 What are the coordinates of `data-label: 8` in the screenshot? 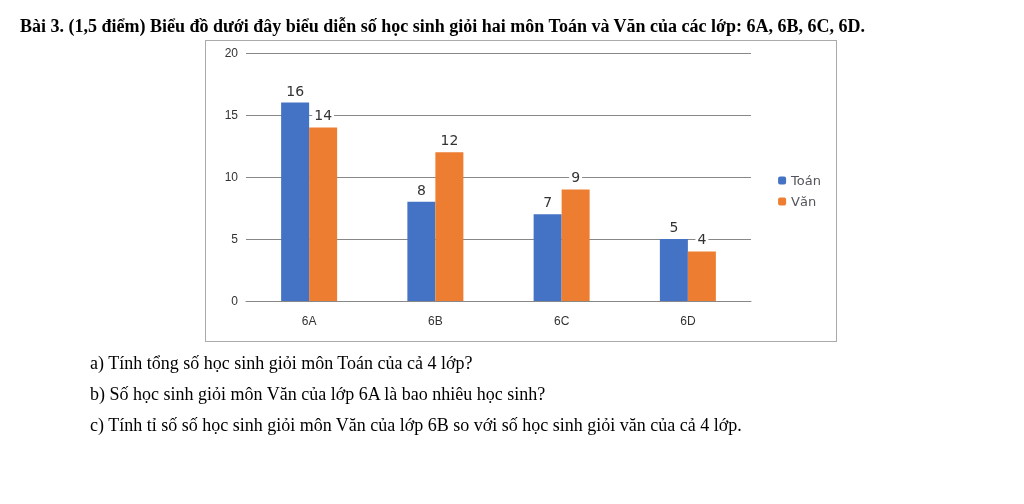 It's located at (421, 189).